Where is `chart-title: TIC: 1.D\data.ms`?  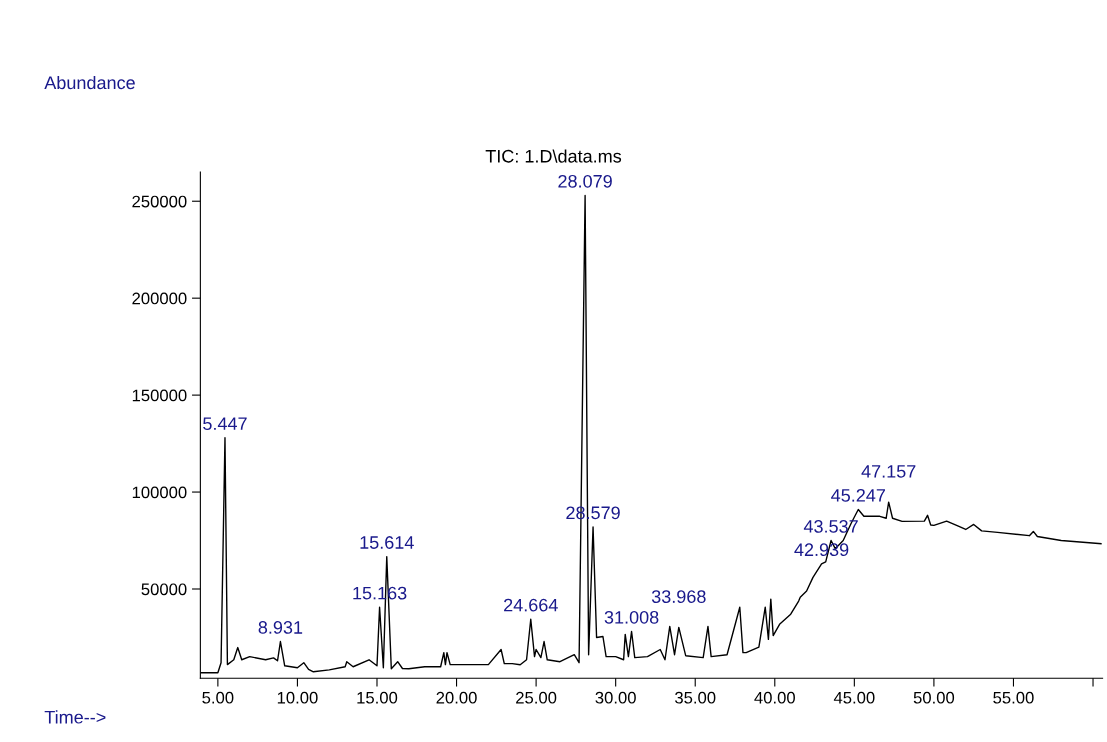
chart-title: TIC: 1.D\data.ms is located at coordinates (553, 156).